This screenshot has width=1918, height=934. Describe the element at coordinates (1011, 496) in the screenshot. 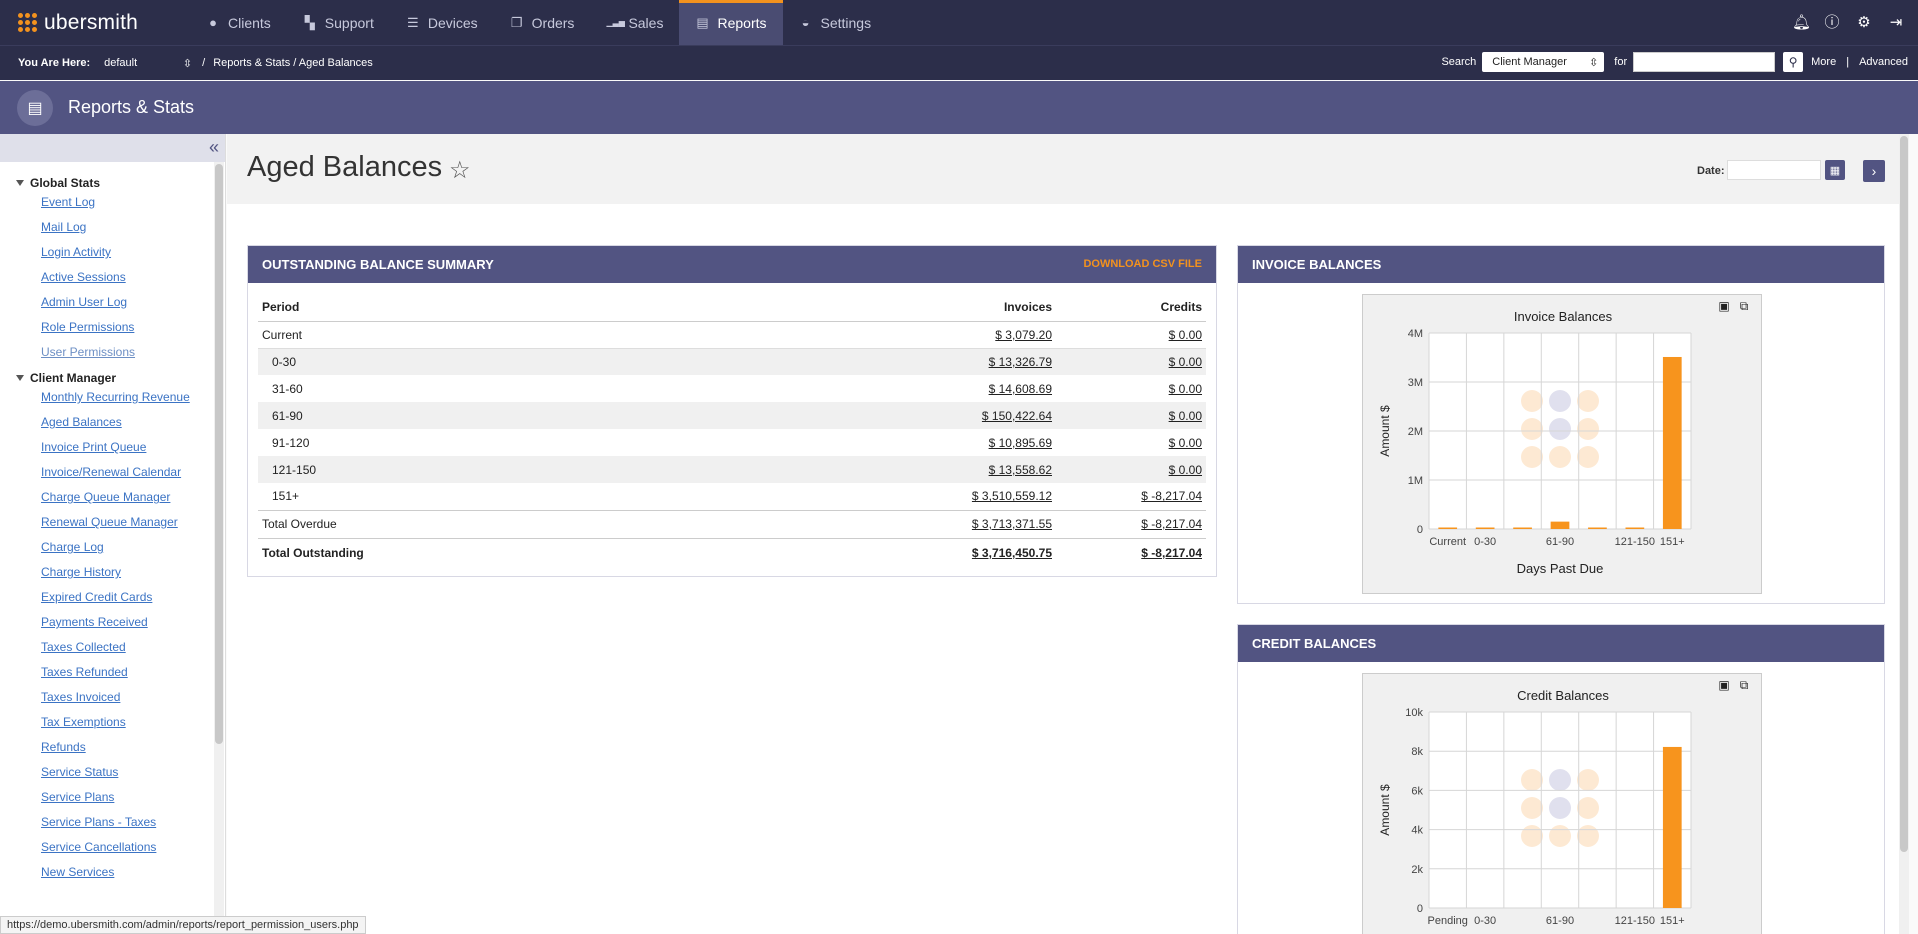

I see `invoices-amount-link: $ 3,510,559.12` at that location.